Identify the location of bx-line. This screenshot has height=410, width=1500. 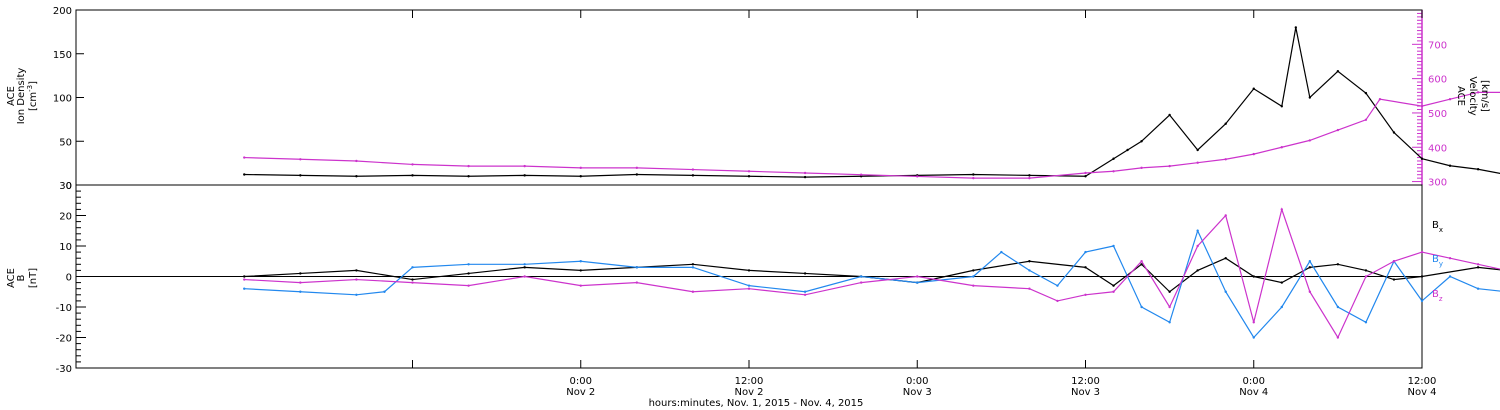
(872, 275).